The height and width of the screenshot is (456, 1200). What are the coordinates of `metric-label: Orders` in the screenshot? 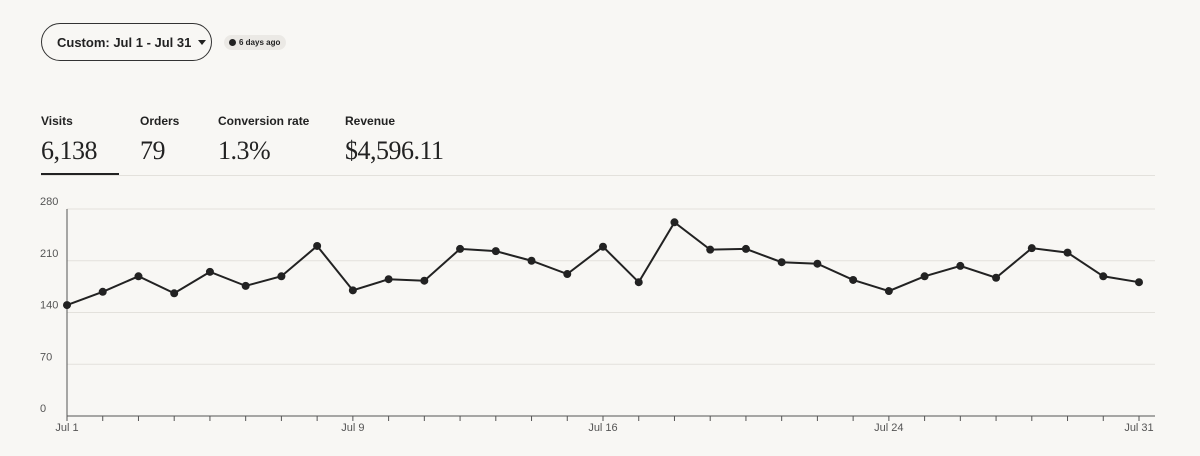 It's located at (160, 121).